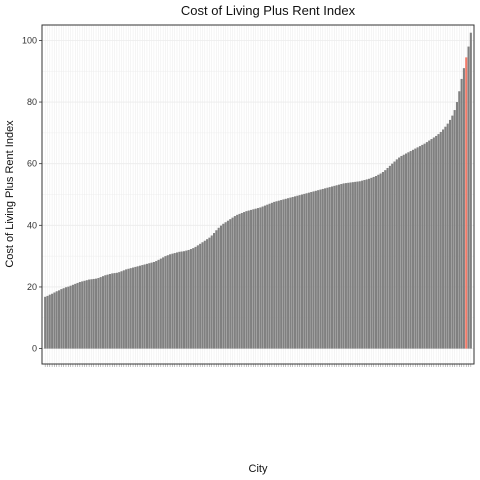 The height and width of the screenshot is (480, 480). What do you see at coordinates (34, 349) in the screenshot?
I see `y-tick-label: 0` at bounding box center [34, 349].